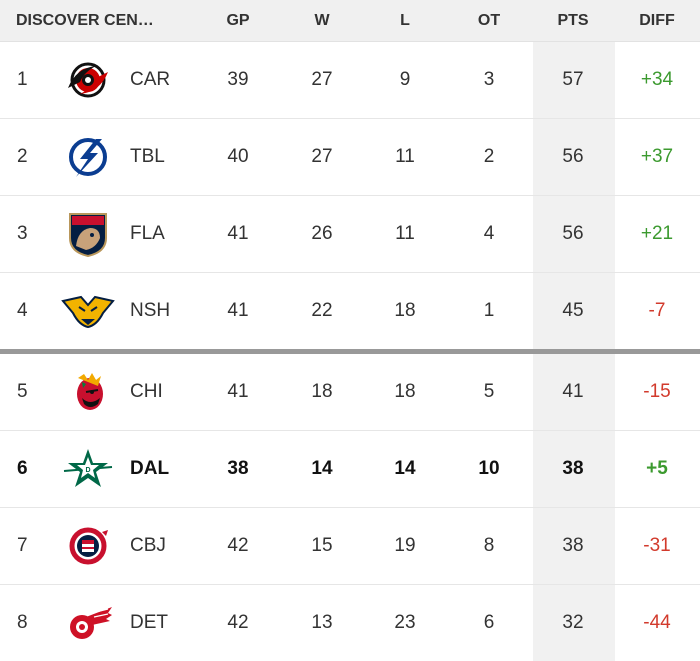  What do you see at coordinates (149, 622) in the screenshot?
I see `team-abbr: DET` at bounding box center [149, 622].